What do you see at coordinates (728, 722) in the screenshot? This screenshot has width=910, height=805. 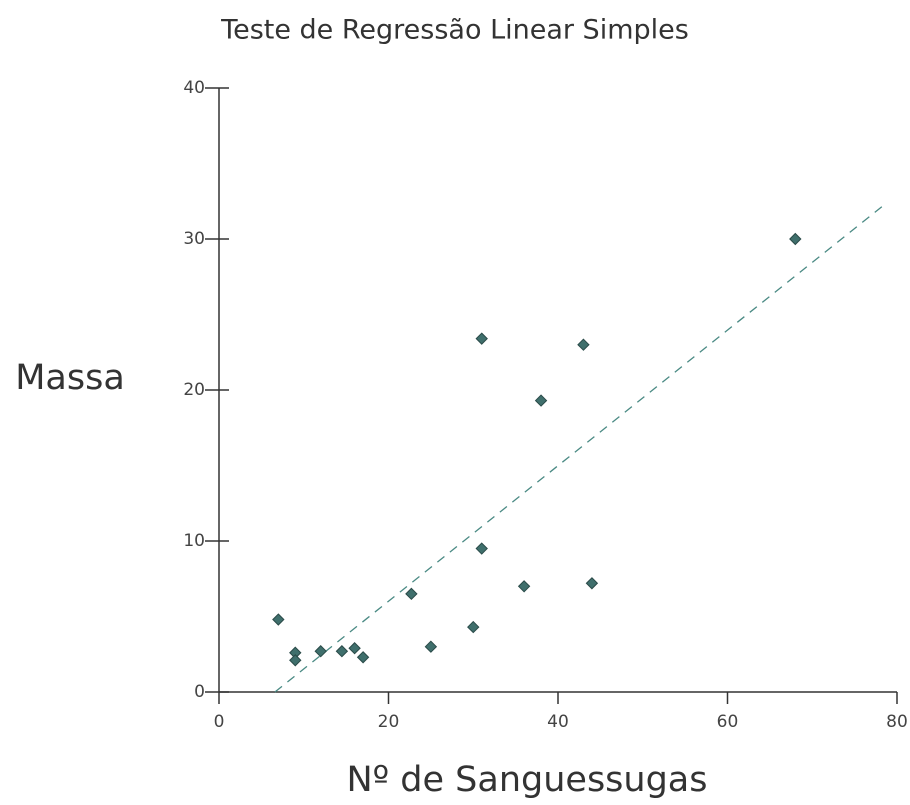 I see `x-tick-label: 60` at bounding box center [728, 722].